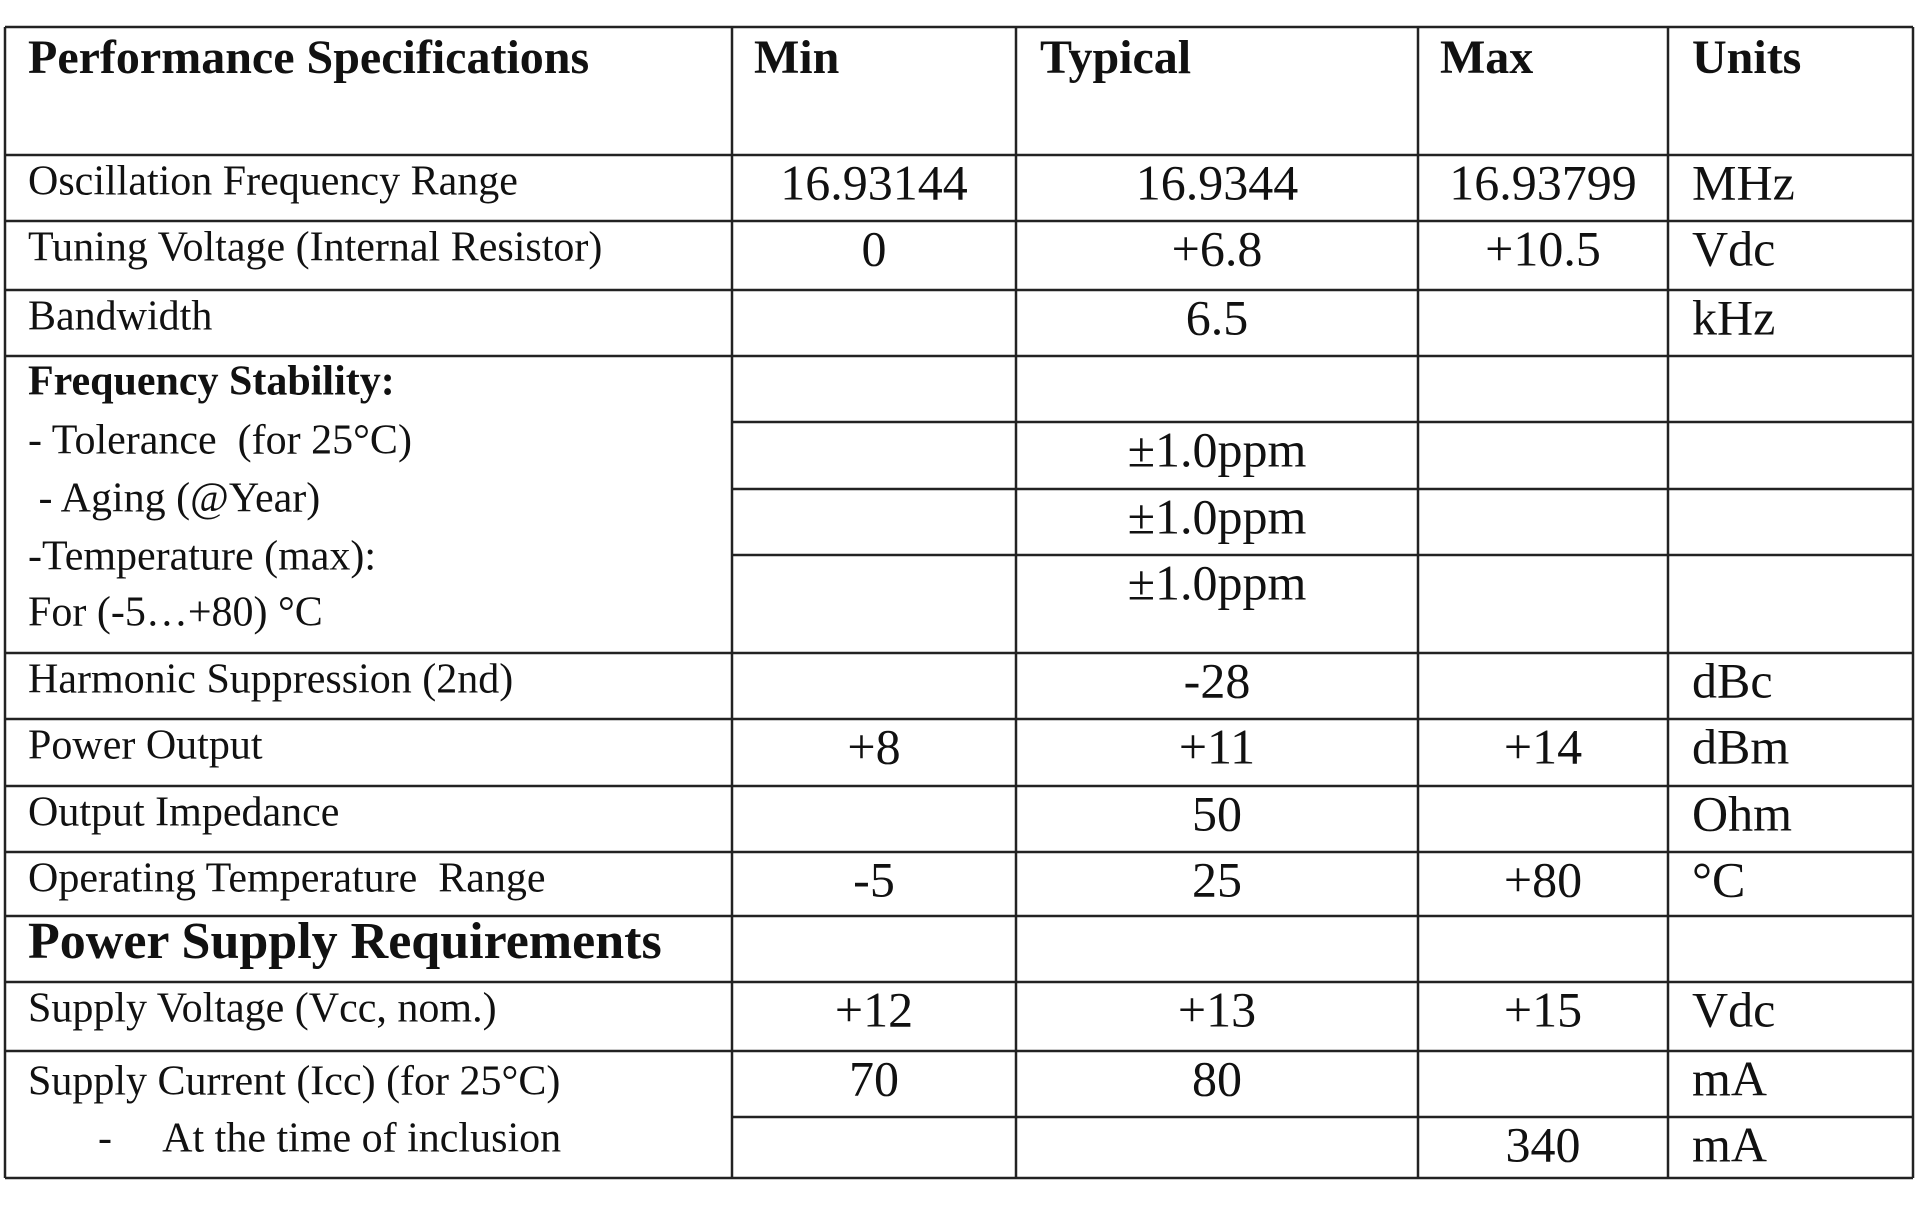 The image size is (1920, 1215). I want to click on unit-cell: °C, so click(1718, 879).